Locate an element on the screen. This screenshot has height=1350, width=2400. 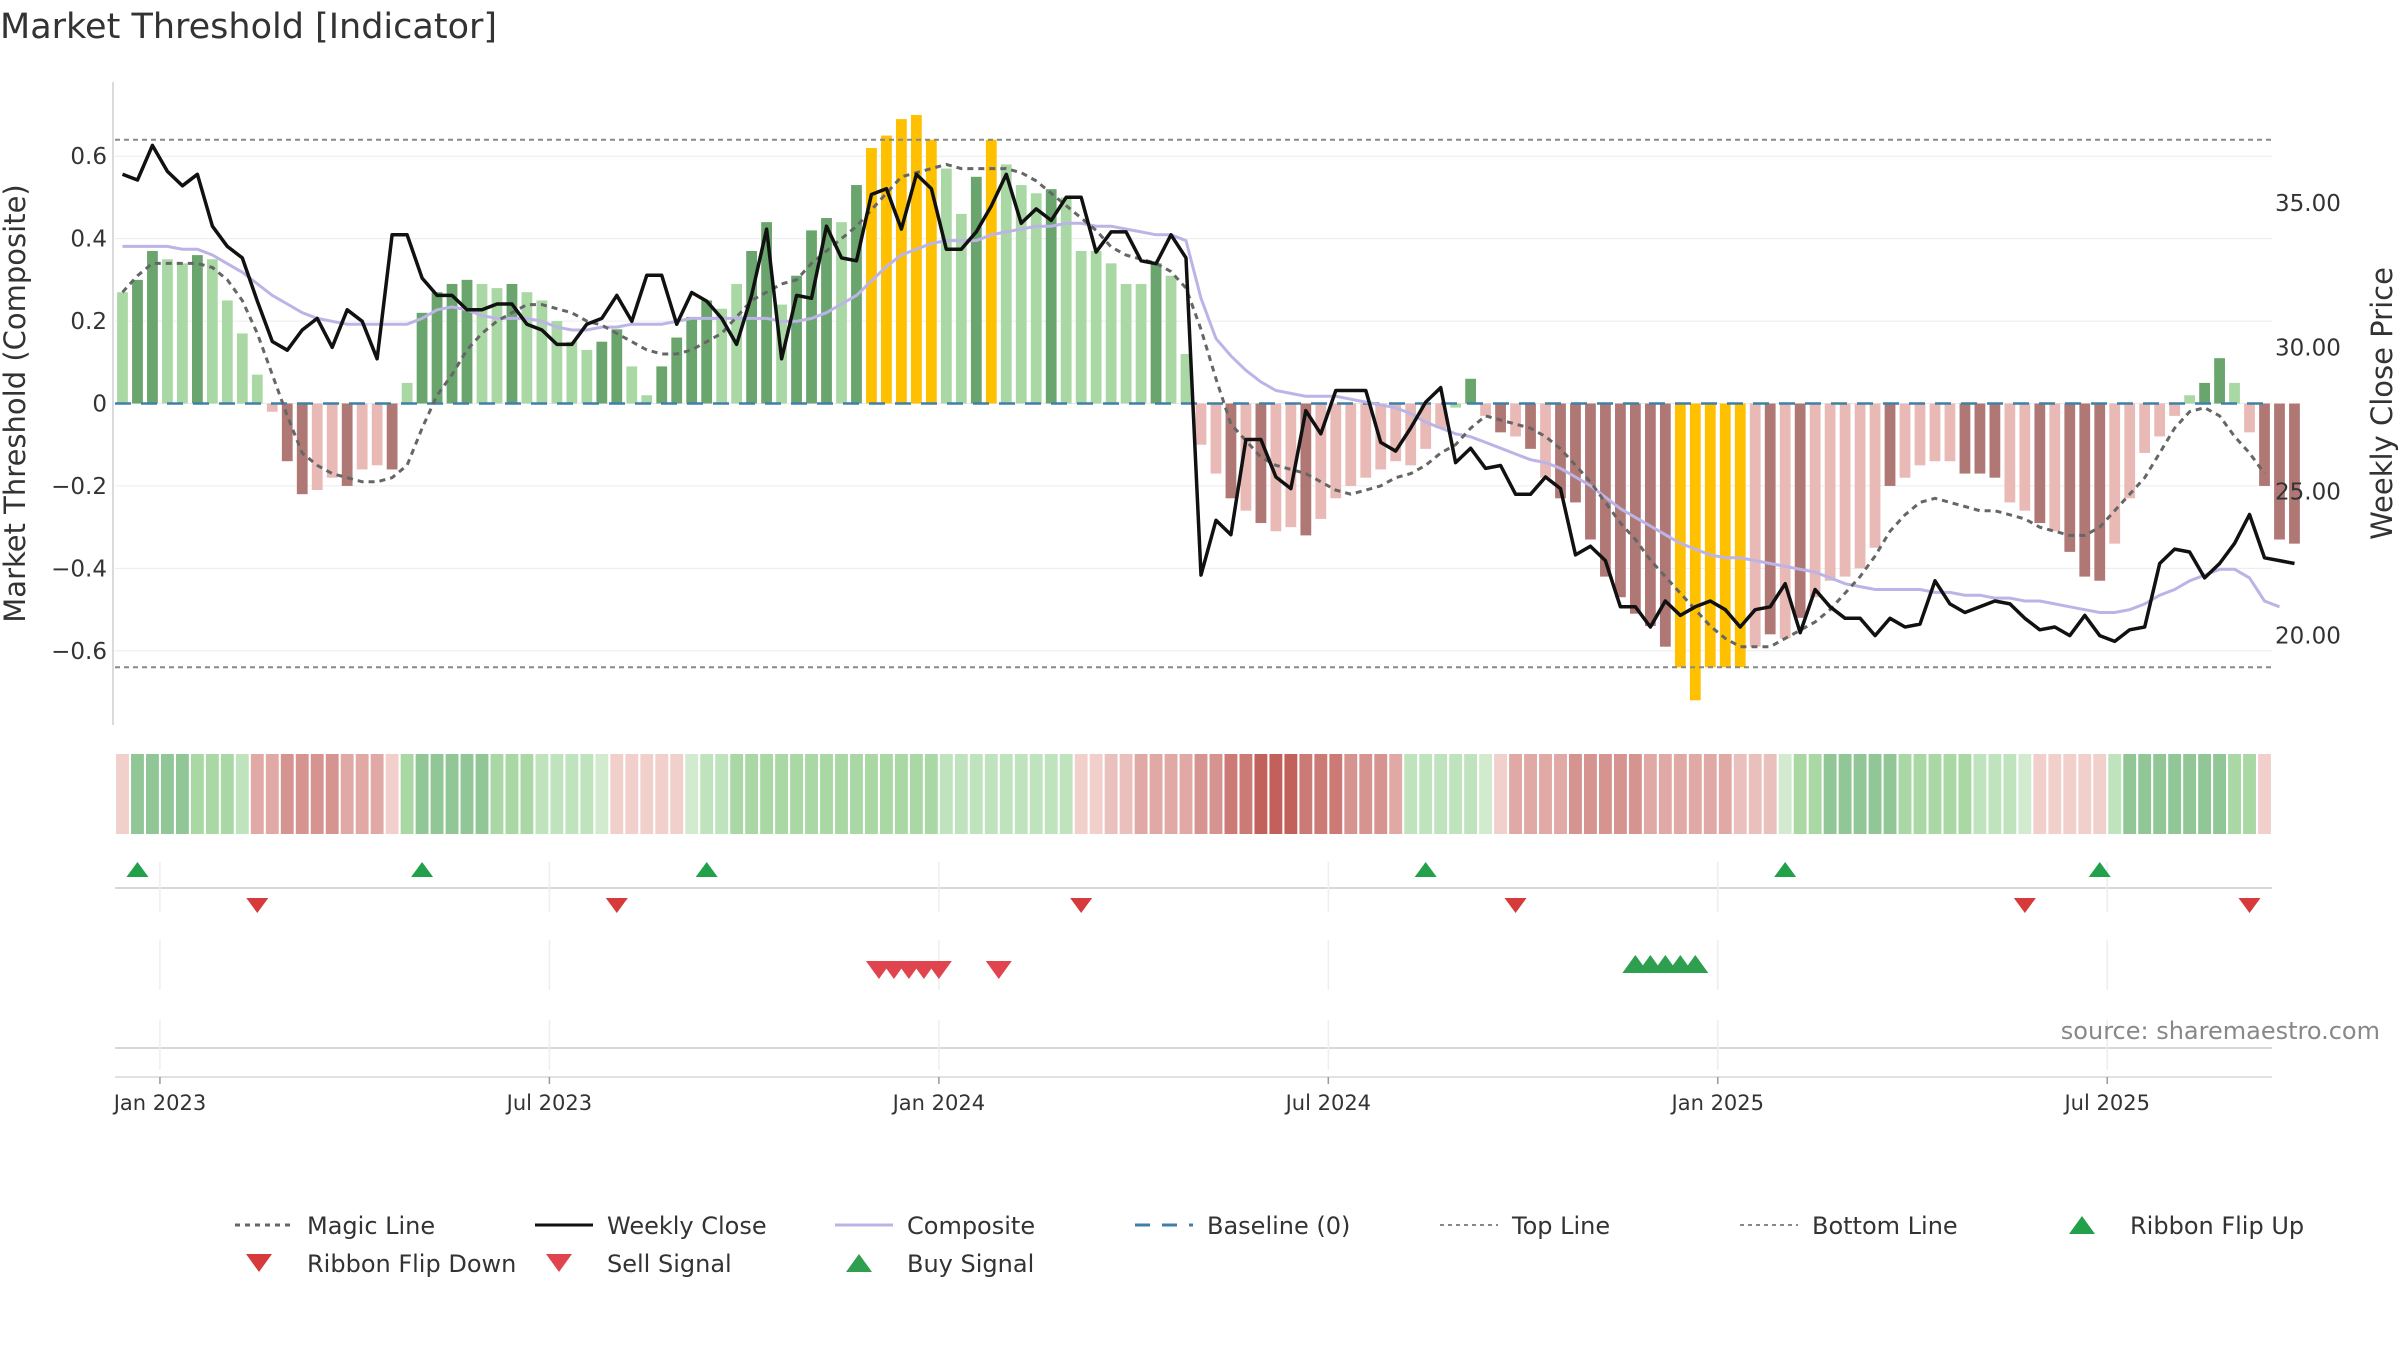
y-axis-label: Market Threshold (Composite) is located at coordinates (16, 403).